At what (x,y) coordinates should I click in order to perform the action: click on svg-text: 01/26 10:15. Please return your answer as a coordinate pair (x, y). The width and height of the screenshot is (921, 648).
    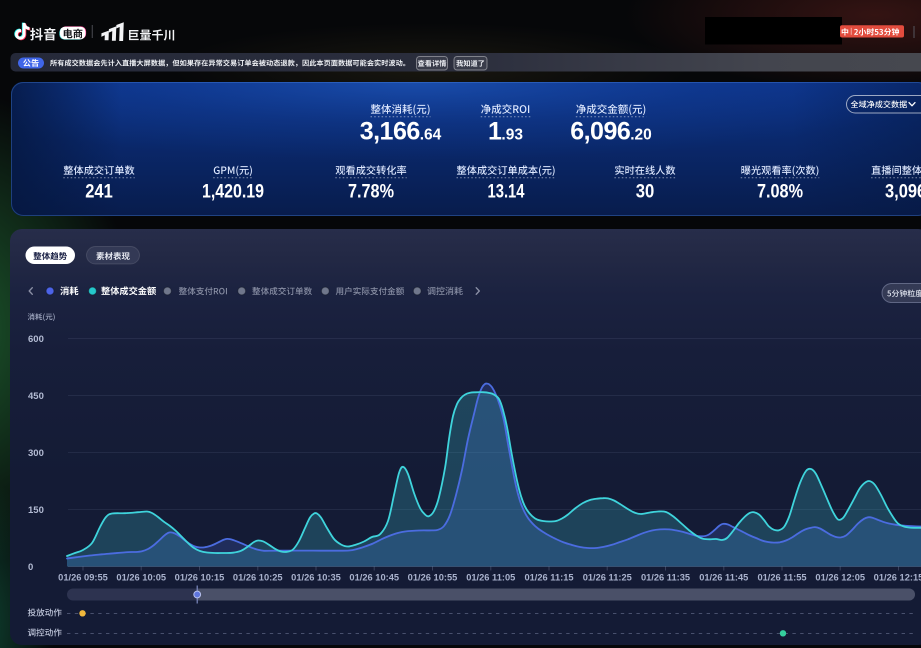
    Looking at the image, I should click on (200, 578).